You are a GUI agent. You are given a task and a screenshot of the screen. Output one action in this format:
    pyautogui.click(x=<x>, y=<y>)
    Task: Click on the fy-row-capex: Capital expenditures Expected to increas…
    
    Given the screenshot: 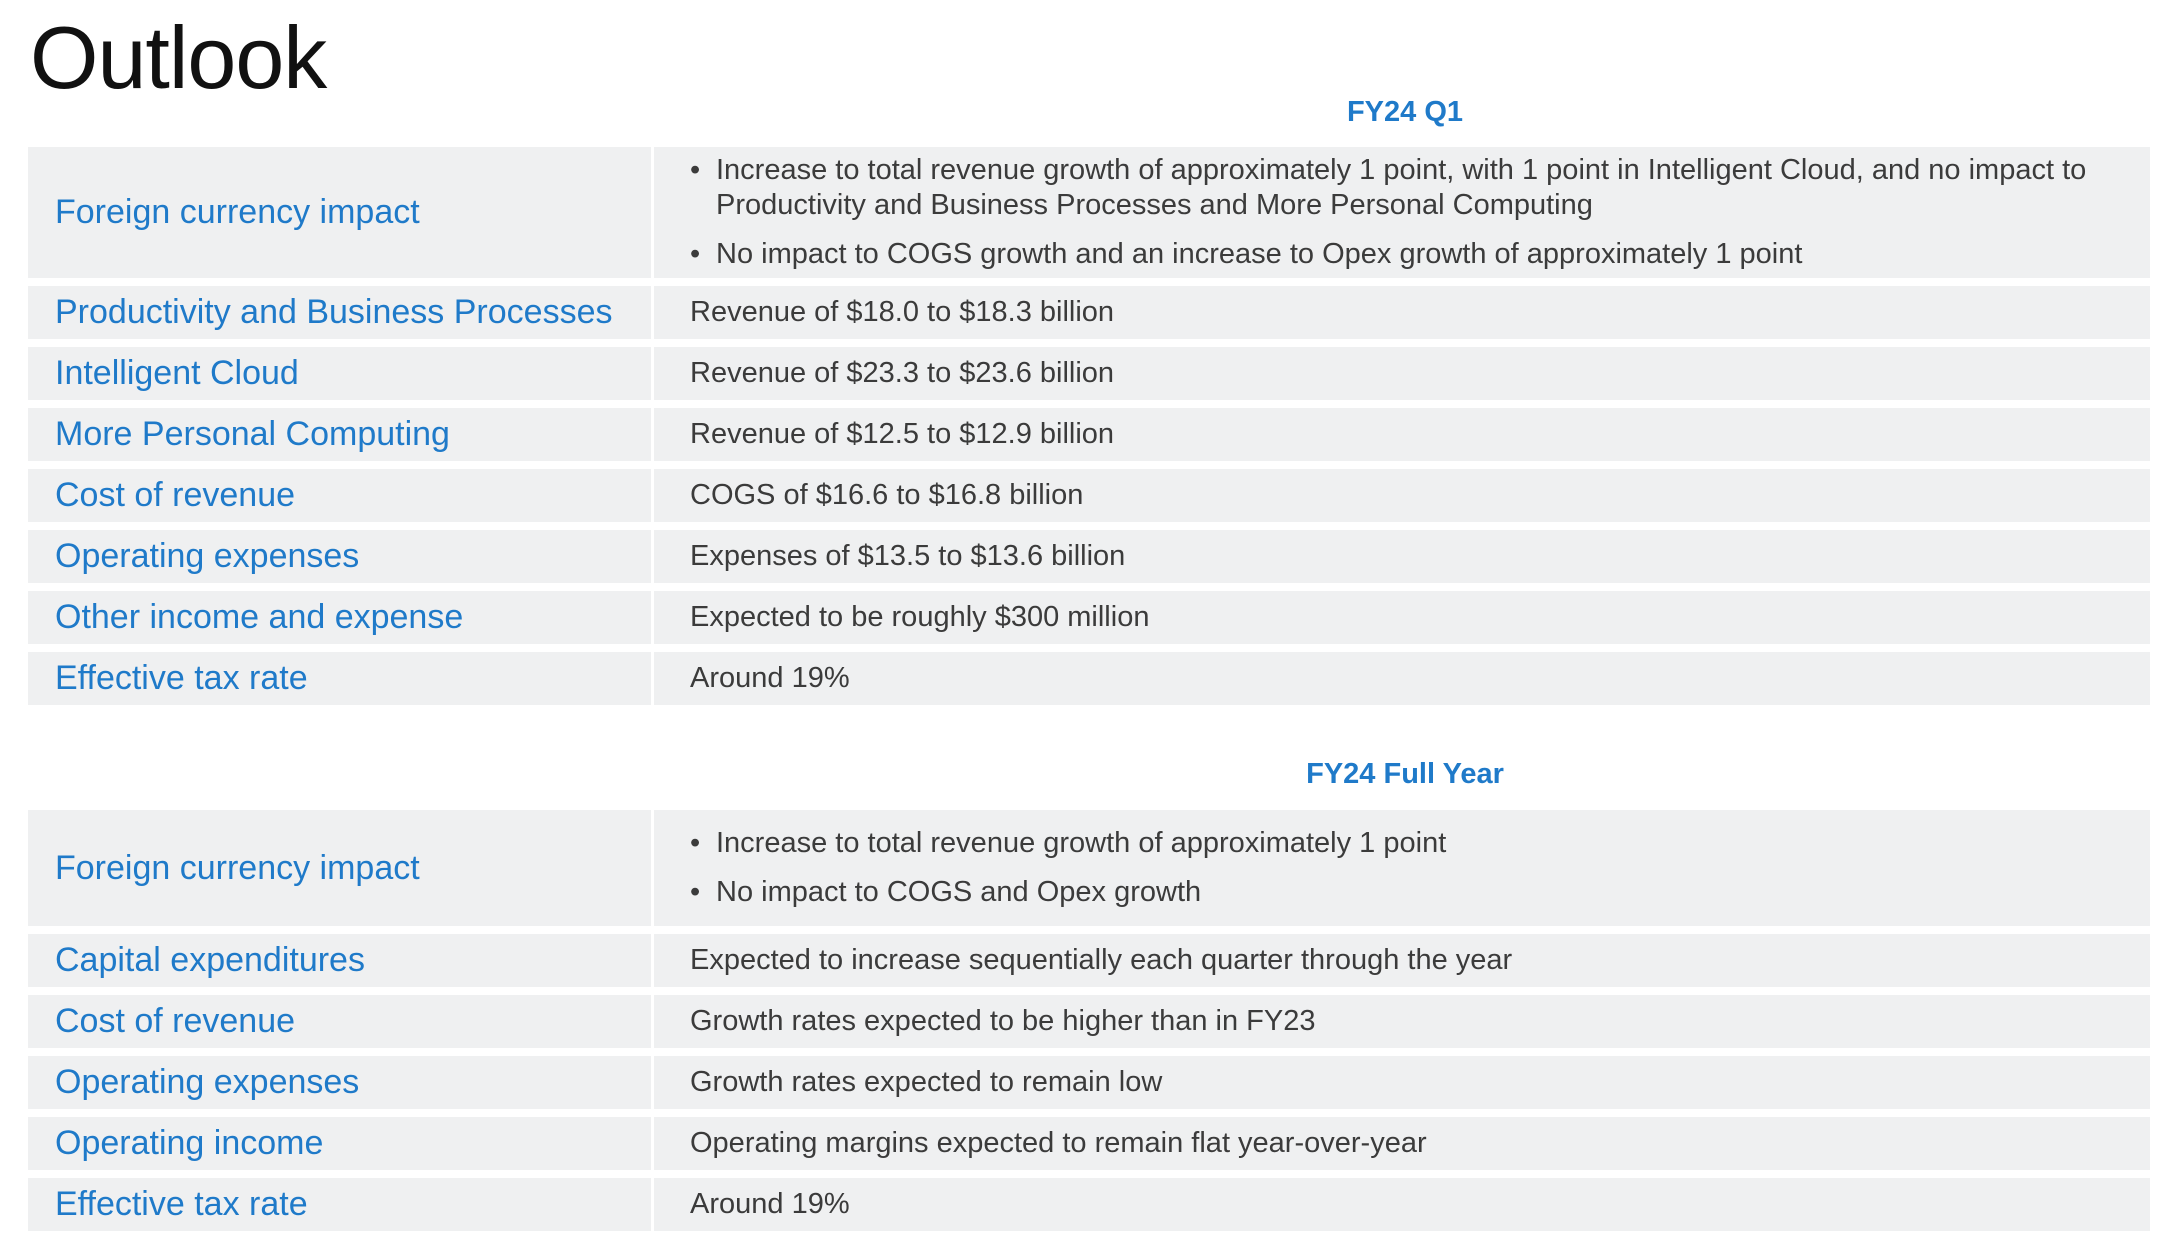 What is the action you would take?
    pyautogui.click(x=1089, y=960)
    